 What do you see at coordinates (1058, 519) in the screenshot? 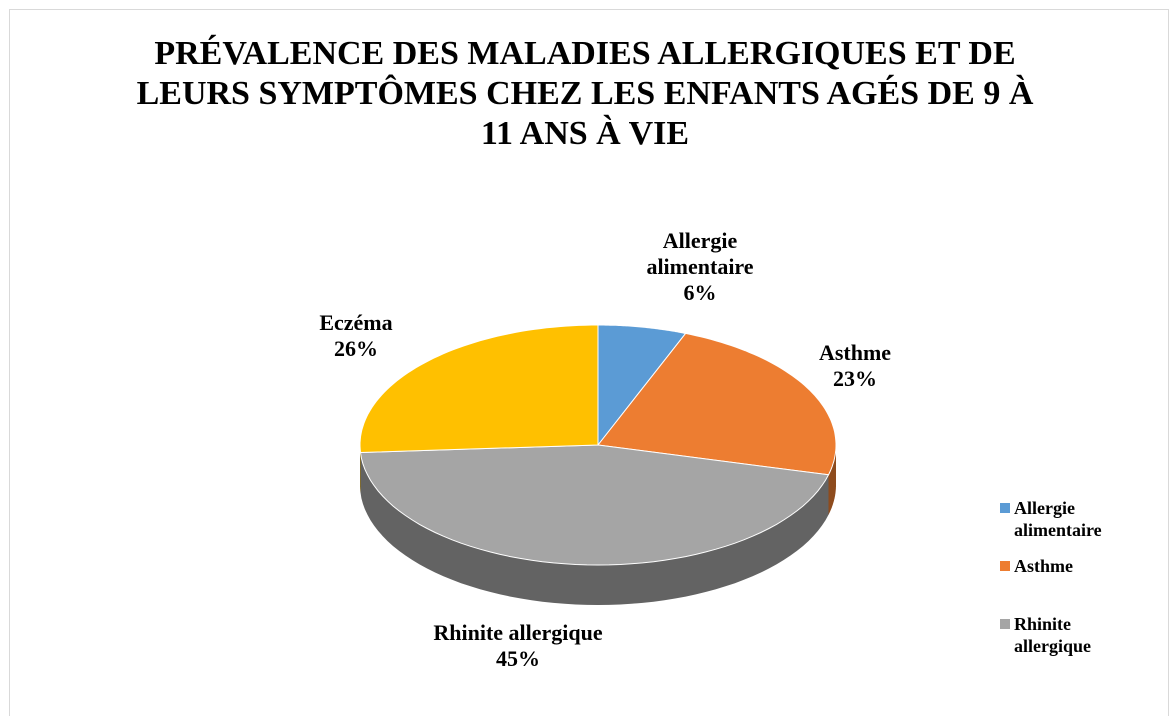
I see `legend-label: Allergie alimentaire` at bounding box center [1058, 519].